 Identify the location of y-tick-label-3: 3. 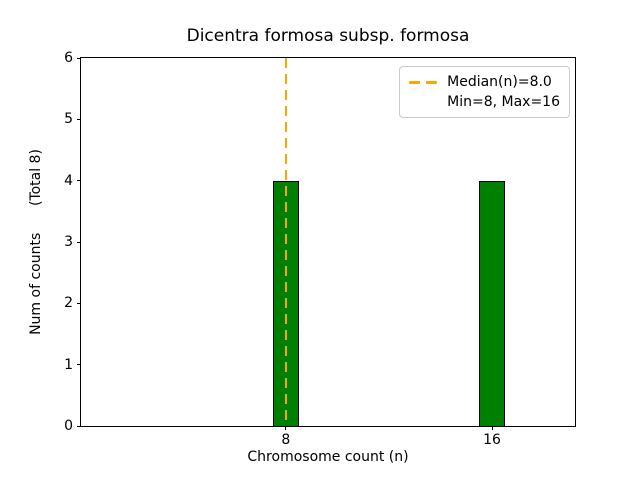
(68, 242).